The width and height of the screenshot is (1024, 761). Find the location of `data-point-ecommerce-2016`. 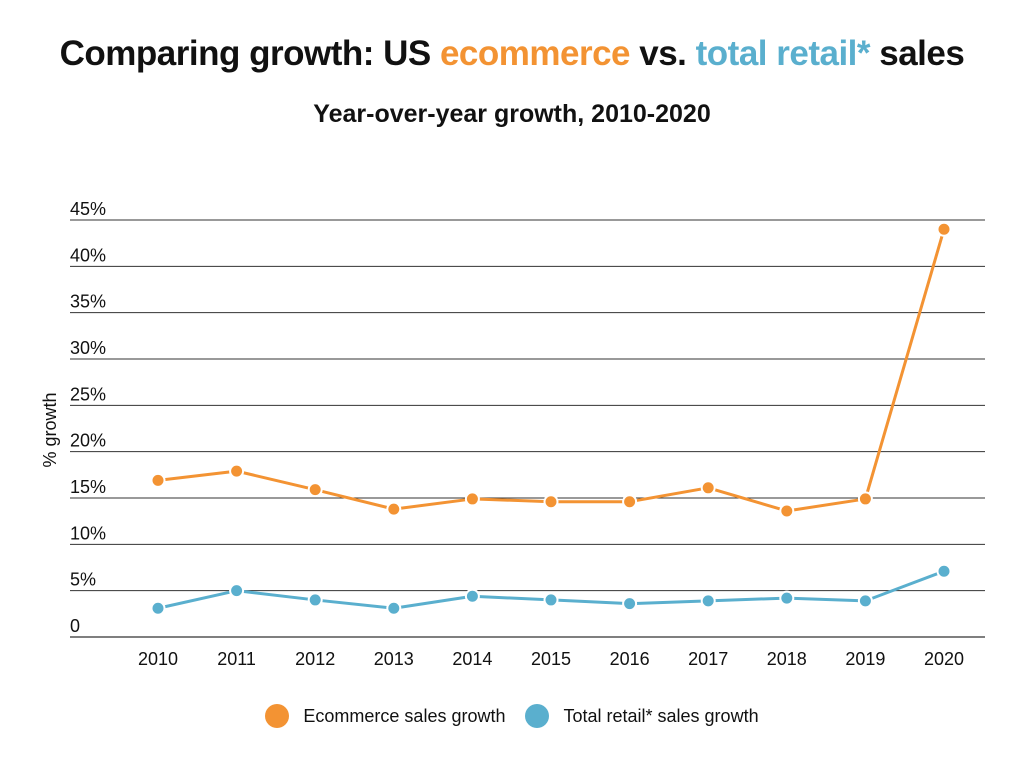

data-point-ecommerce-2016 is located at coordinates (630, 502).